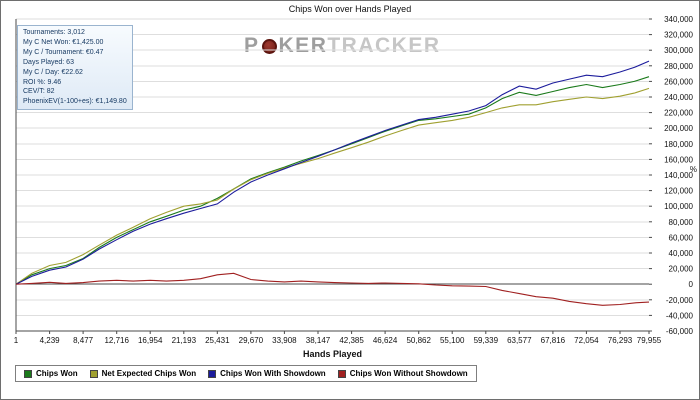 The image size is (700, 400). Describe the element at coordinates (50, 340) in the screenshot. I see `x-tick-label: 4,239` at that location.